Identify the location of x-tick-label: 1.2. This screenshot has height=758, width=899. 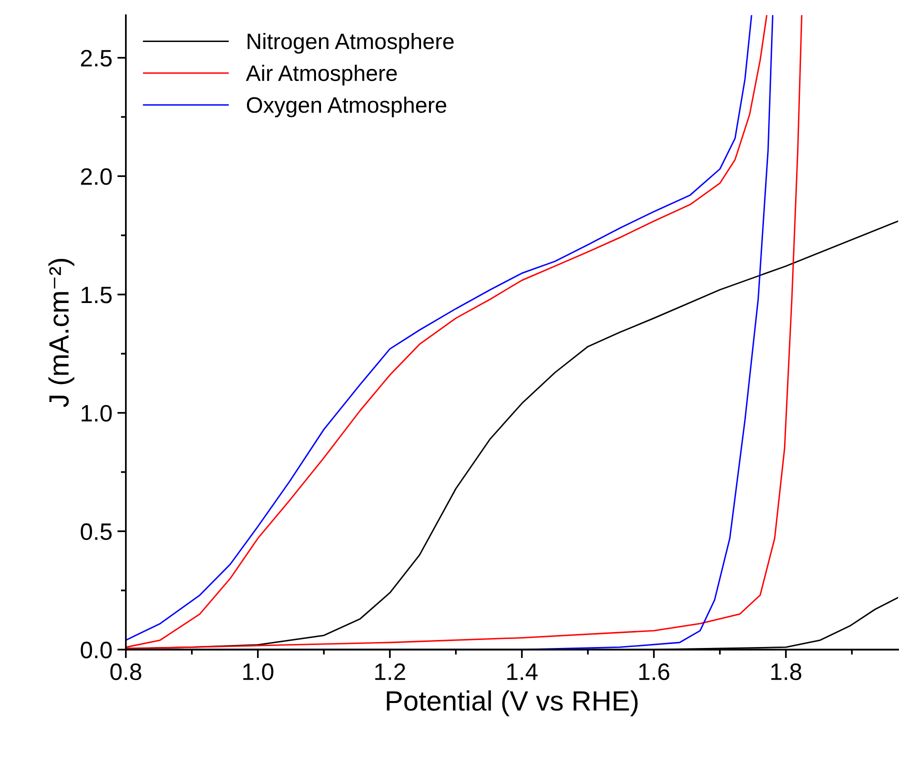
(390, 671).